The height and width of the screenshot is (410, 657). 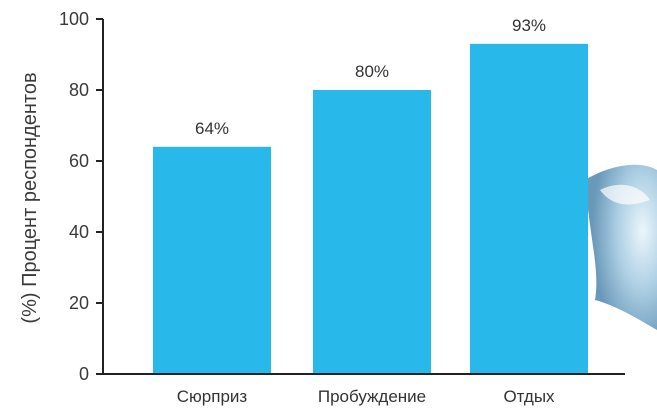 What do you see at coordinates (79, 232) in the screenshot?
I see `y-tick-label-40: 40` at bounding box center [79, 232].